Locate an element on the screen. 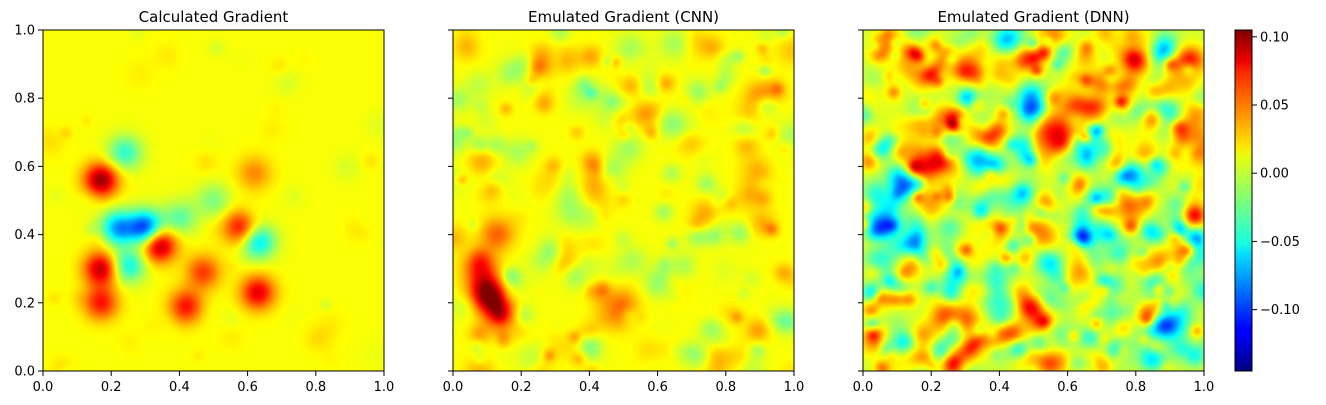  colorbar-frame is located at coordinates (1243, 200).